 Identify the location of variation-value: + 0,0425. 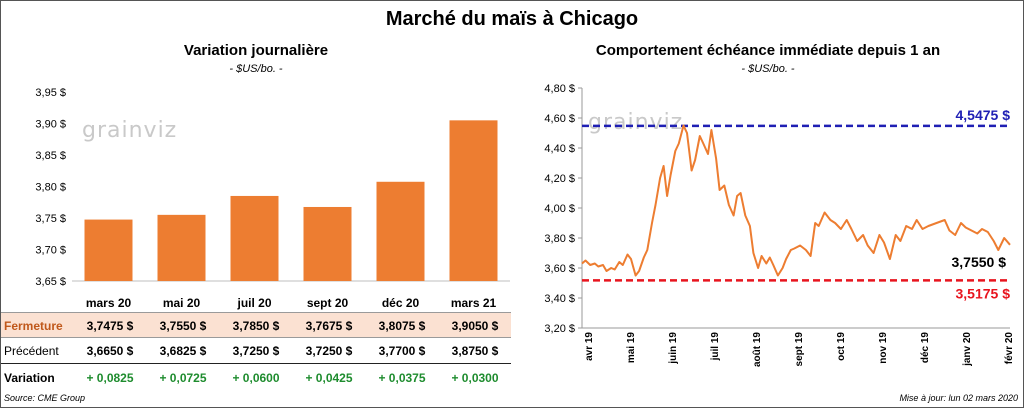
(329, 378).